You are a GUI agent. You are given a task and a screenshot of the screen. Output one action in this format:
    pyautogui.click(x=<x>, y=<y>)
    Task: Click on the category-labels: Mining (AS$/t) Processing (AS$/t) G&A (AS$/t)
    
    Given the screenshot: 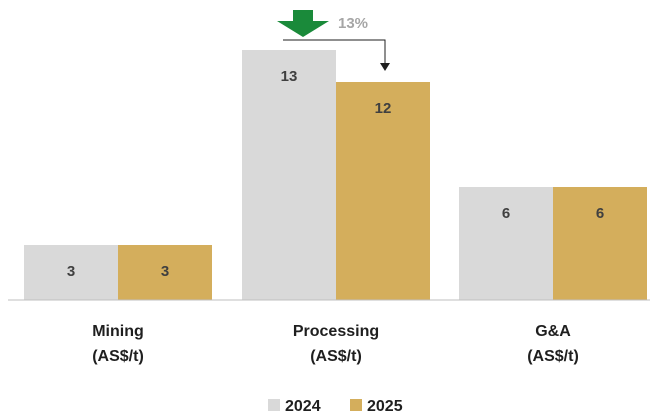 What is the action you would take?
    pyautogui.click(x=335, y=344)
    